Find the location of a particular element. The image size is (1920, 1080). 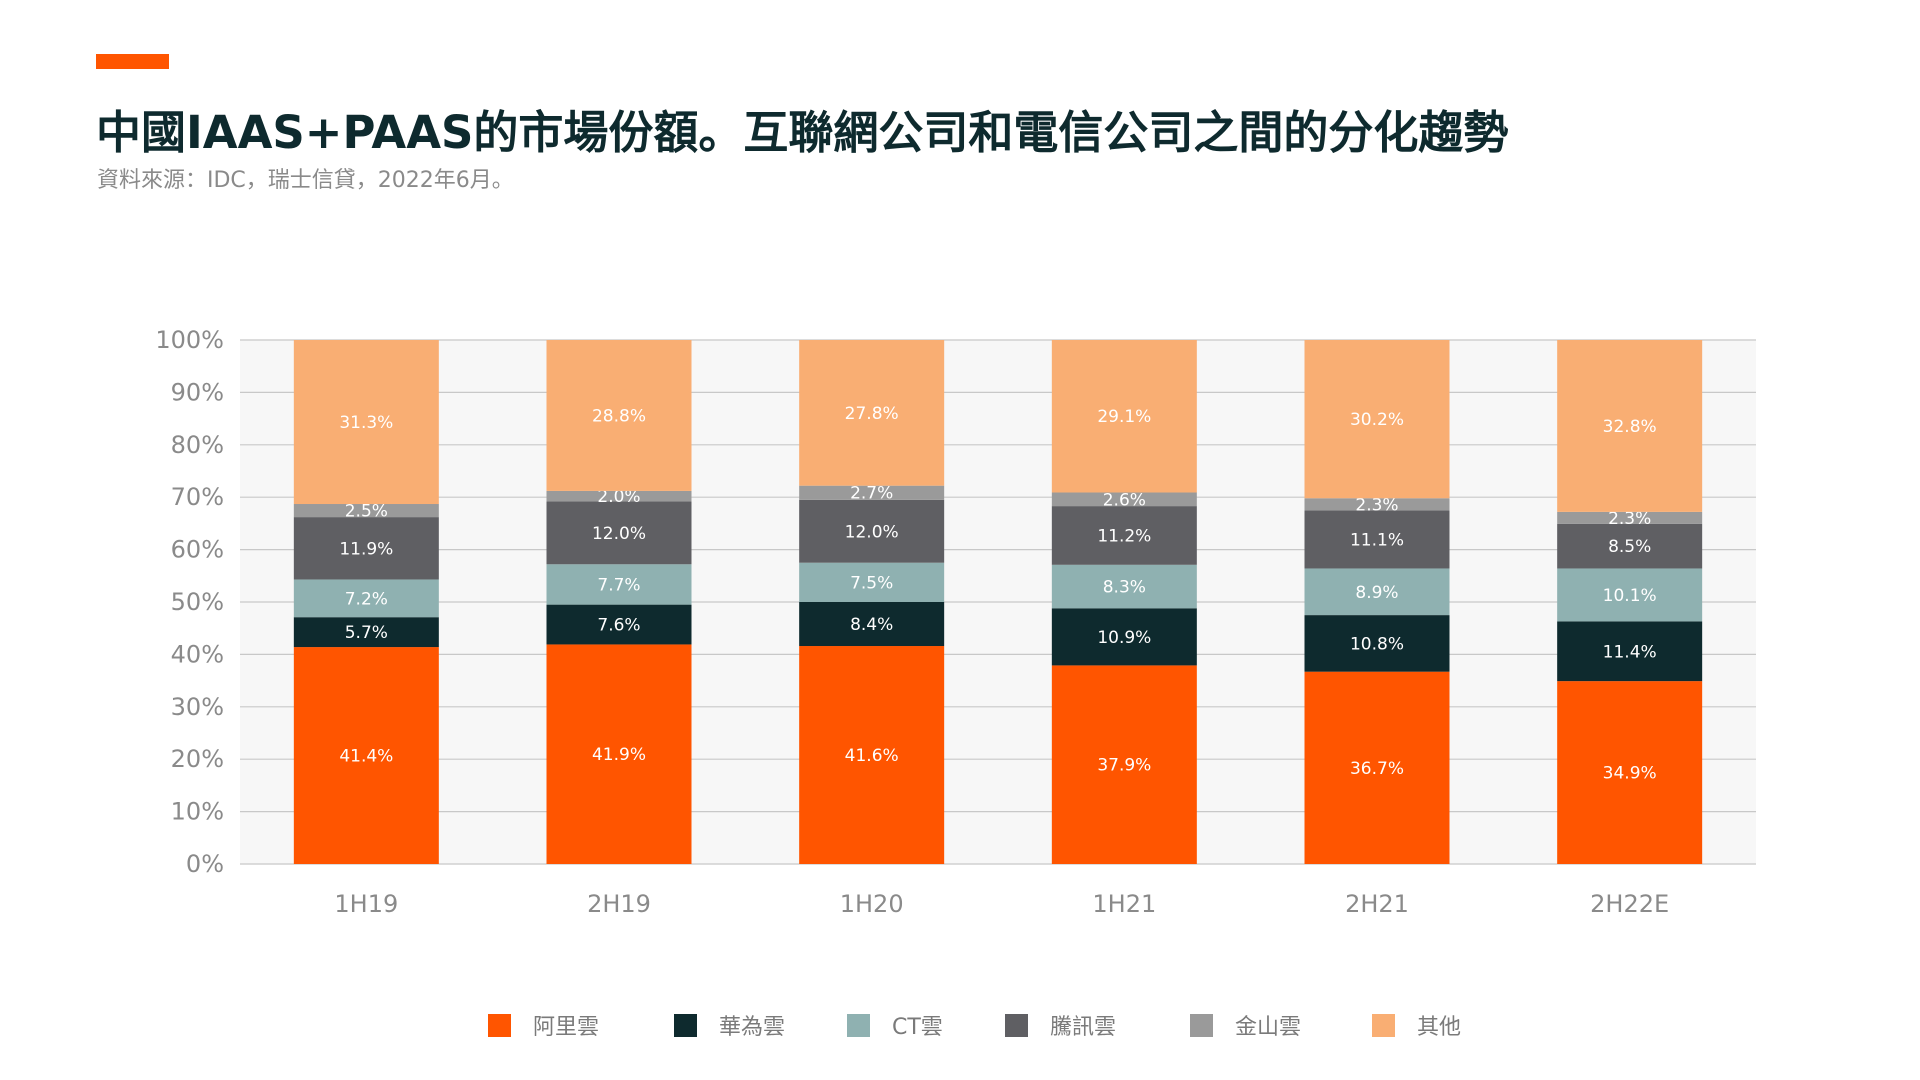

data-label: 41.9% is located at coordinates (619, 755).